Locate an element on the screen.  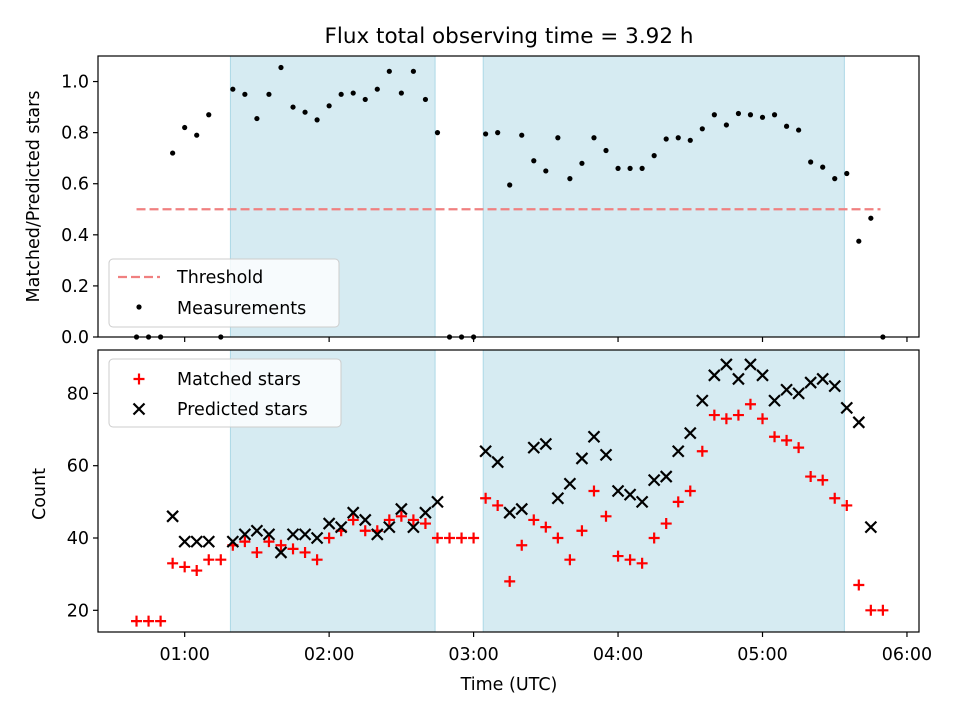
x-tick-label: 04:00 is located at coordinates (618, 655).